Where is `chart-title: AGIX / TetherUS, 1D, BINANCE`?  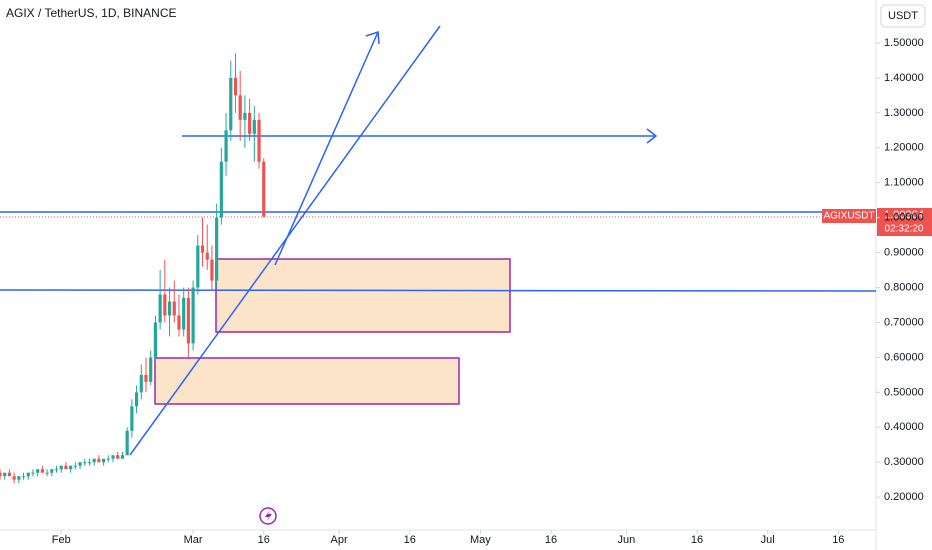 chart-title: AGIX / TetherUS, 1D, BINANCE is located at coordinates (91, 13).